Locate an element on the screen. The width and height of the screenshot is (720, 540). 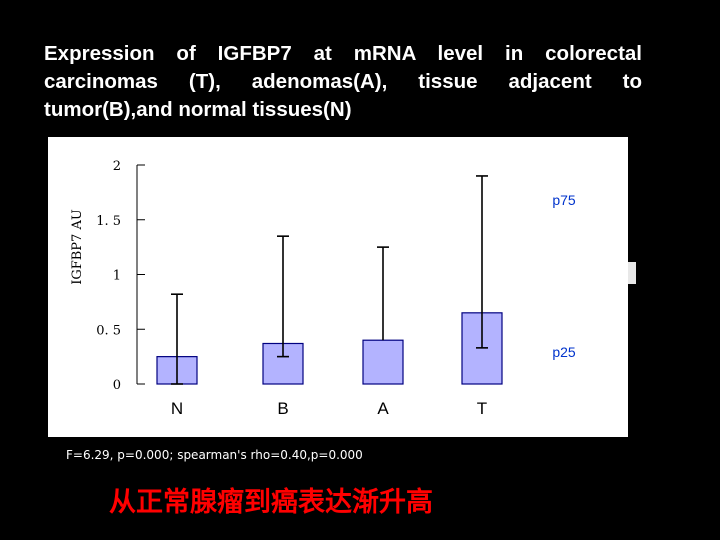
y-tick-label: 1 is located at coordinates (117, 276).